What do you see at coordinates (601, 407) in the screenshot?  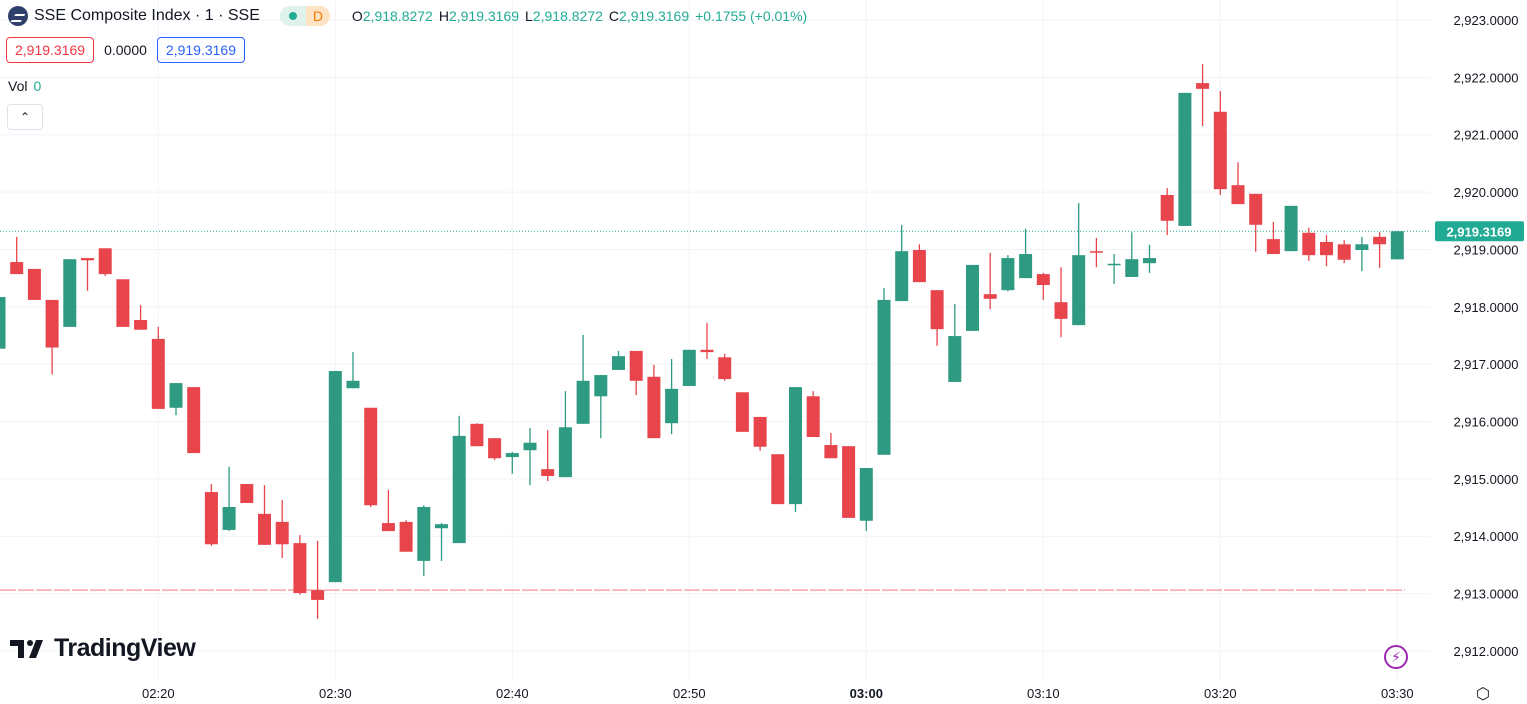 I see `candle-02:45` at bounding box center [601, 407].